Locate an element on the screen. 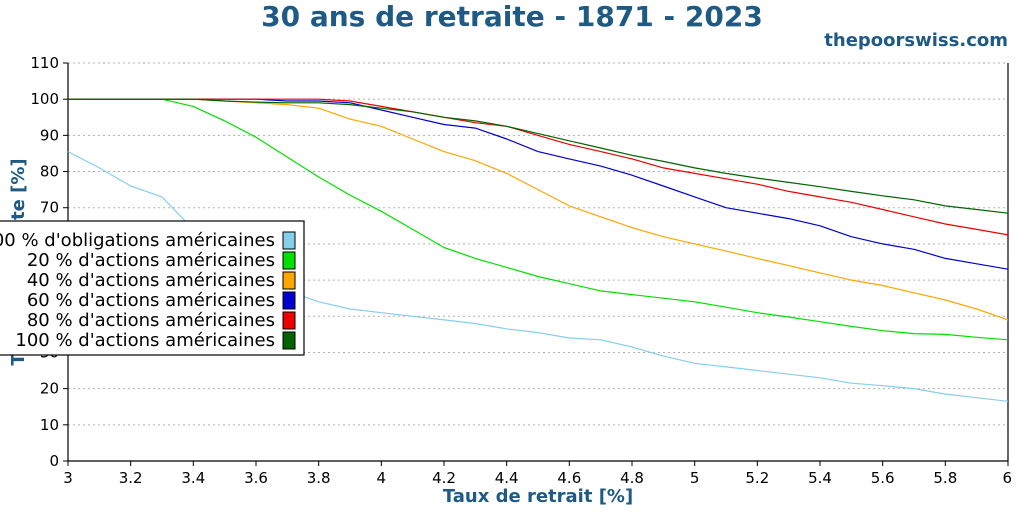  y-tick-label: 110 is located at coordinates (44, 63).